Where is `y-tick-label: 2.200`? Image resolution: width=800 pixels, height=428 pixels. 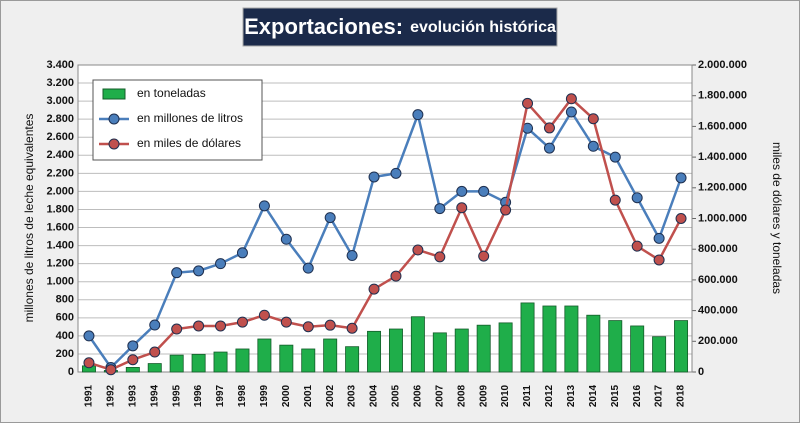
y-tick-label: 2.200 is located at coordinates (60, 173).